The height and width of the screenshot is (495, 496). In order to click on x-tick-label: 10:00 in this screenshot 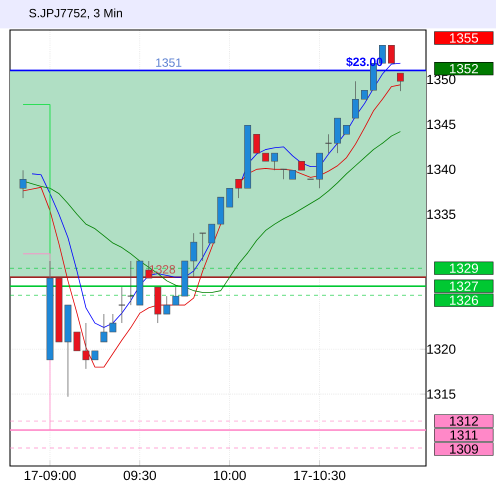, I will do `click(230, 475)`.